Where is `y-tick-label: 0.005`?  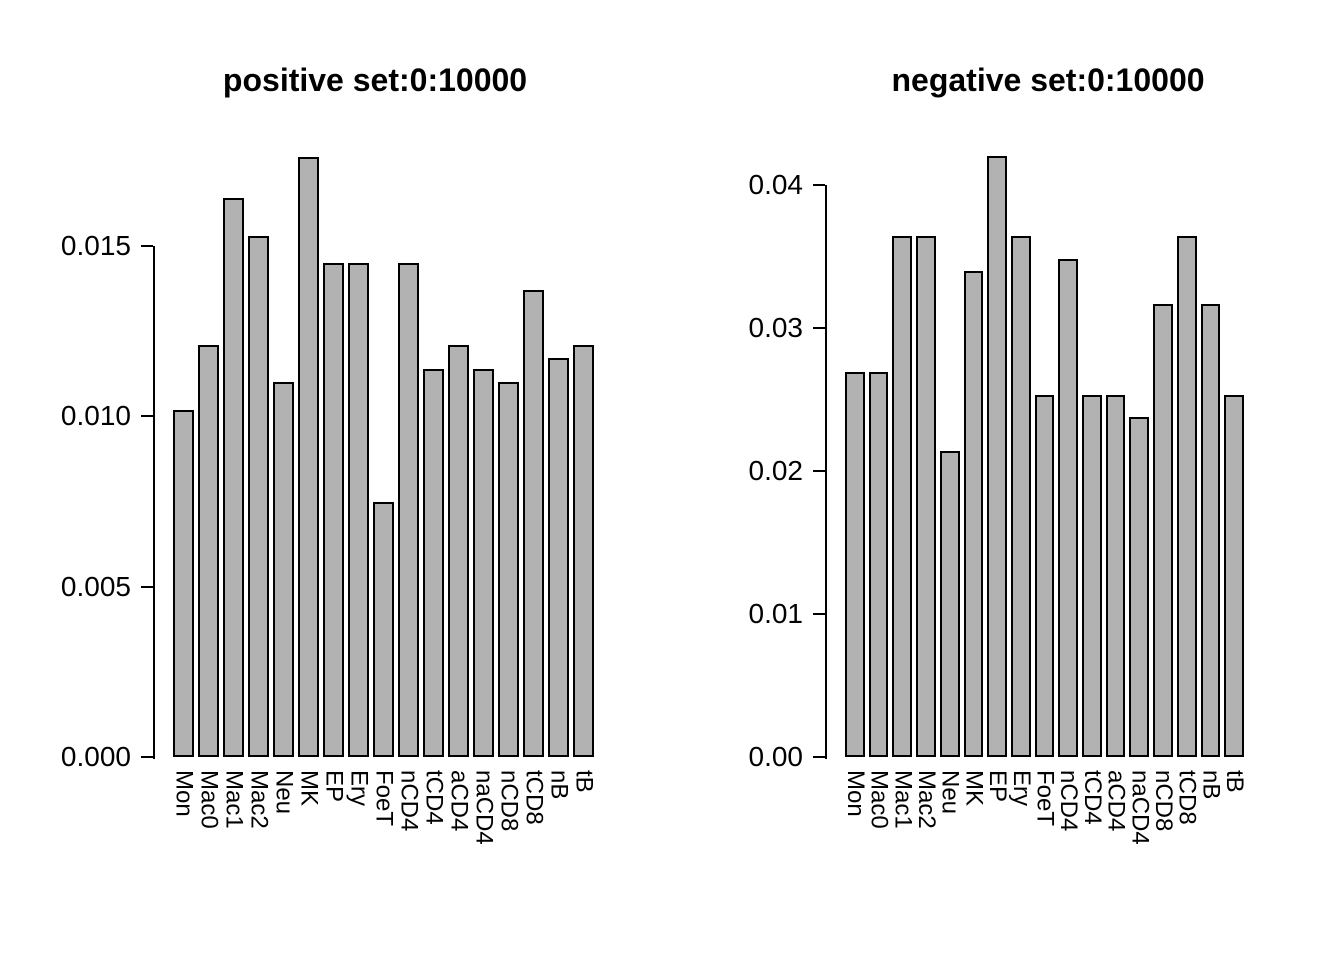
y-tick-label: 0.005 is located at coordinates (95, 586).